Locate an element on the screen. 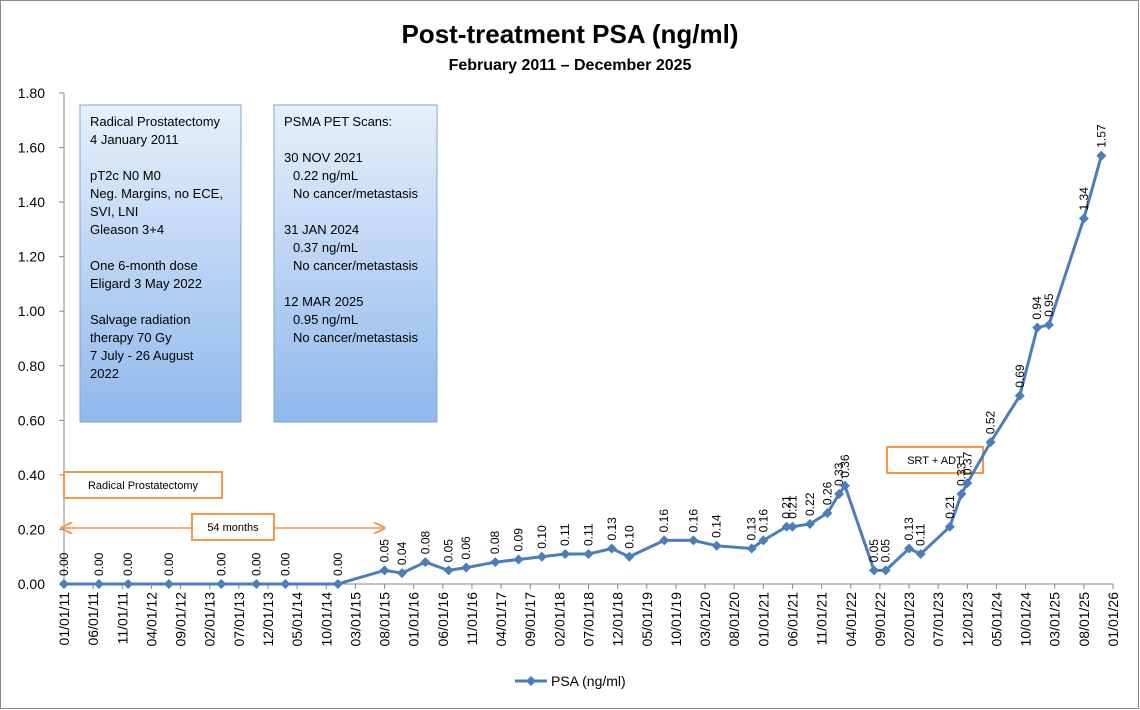  annotation-box is located at coordinates (935, 460).